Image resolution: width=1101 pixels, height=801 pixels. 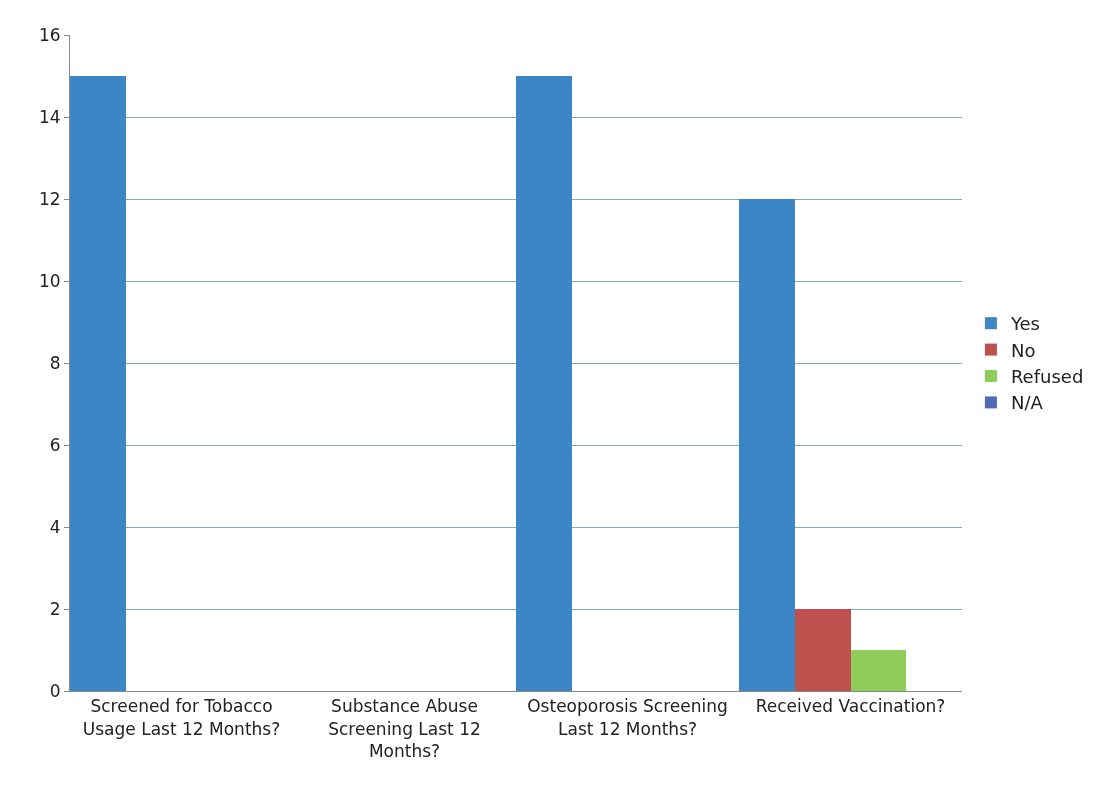 I want to click on y-tick-label: 6, so click(x=55, y=444).